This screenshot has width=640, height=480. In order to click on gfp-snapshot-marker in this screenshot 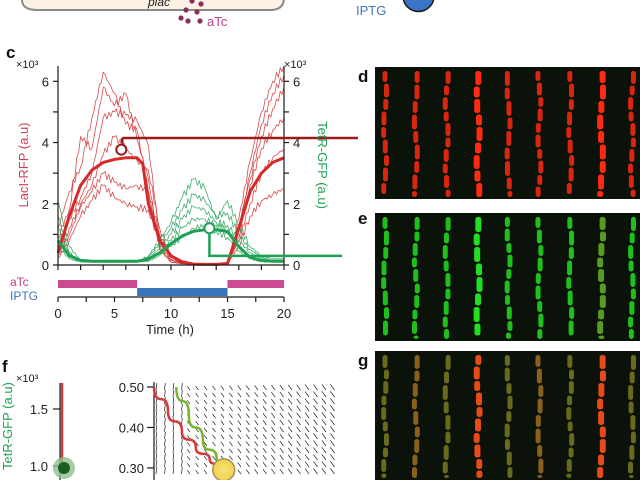, I will do `click(209, 228)`.